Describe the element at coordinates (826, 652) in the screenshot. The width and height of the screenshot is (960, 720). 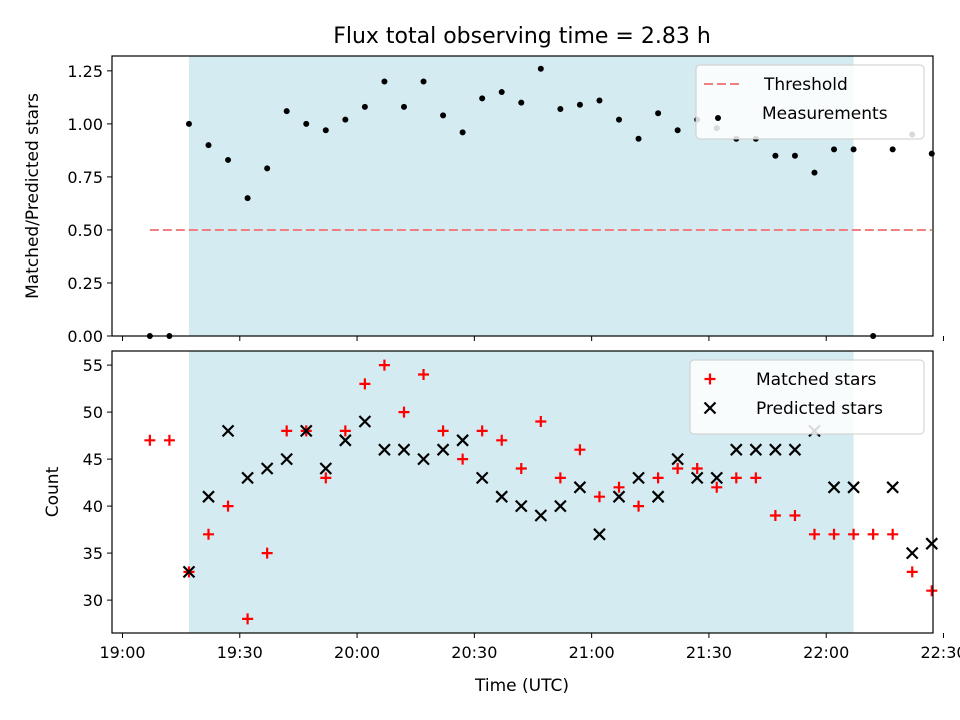
I see `x-tick-label: 22:00` at that location.